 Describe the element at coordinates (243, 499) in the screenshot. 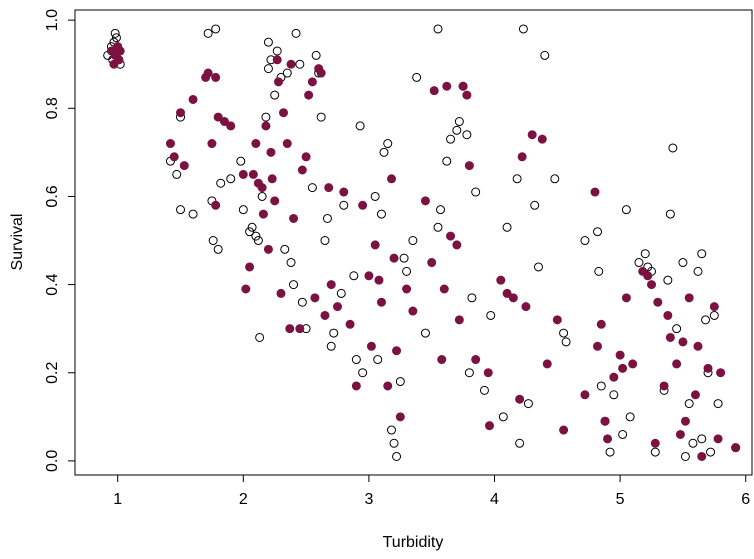

I see `x-tick-label: 2` at that location.